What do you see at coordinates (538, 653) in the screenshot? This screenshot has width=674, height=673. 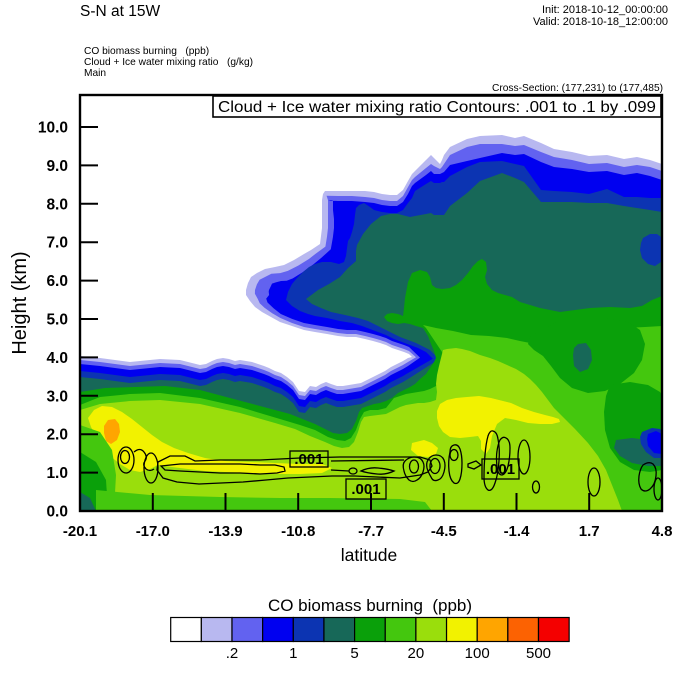 I see `svg-text: 500` at bounding box center [538, 653].